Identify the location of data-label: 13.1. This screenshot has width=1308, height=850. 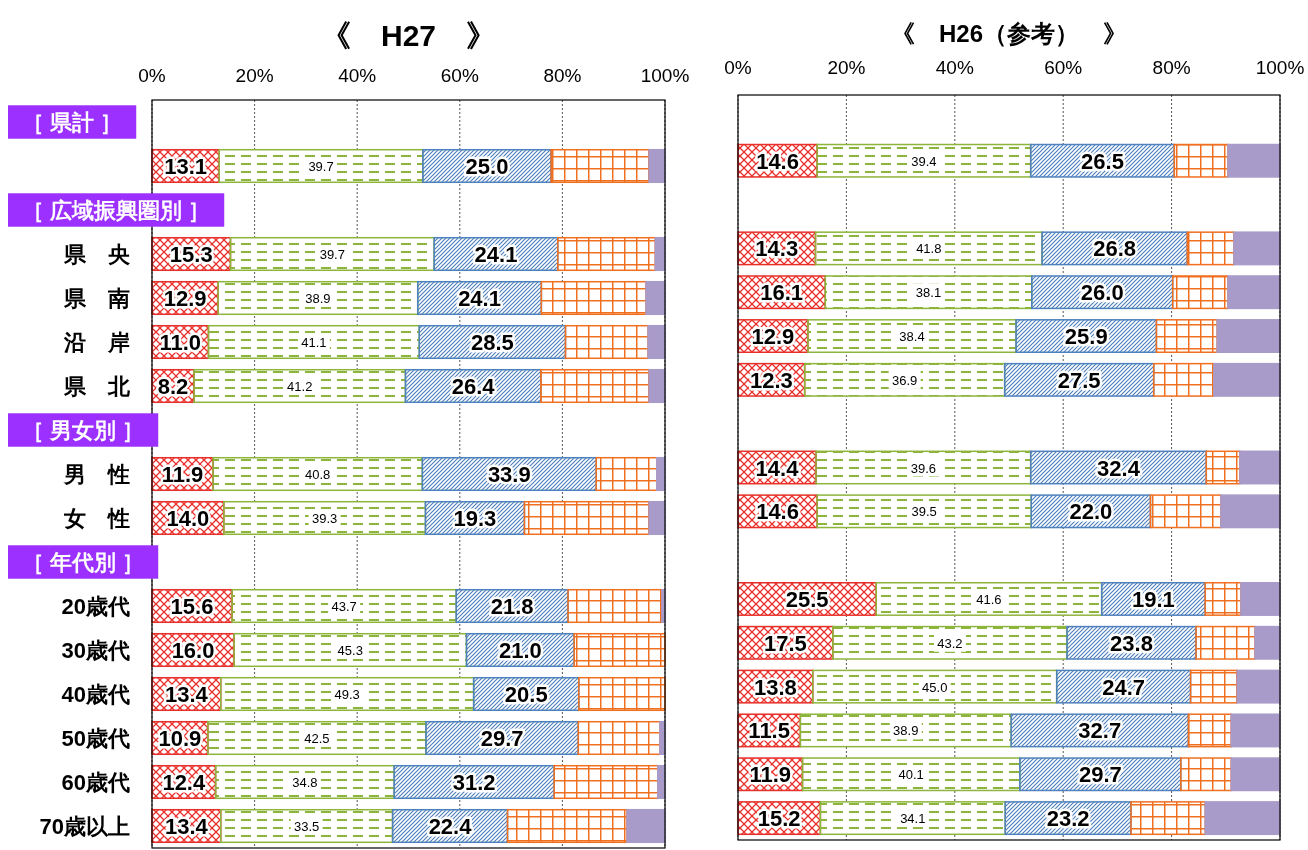
(186, 166).